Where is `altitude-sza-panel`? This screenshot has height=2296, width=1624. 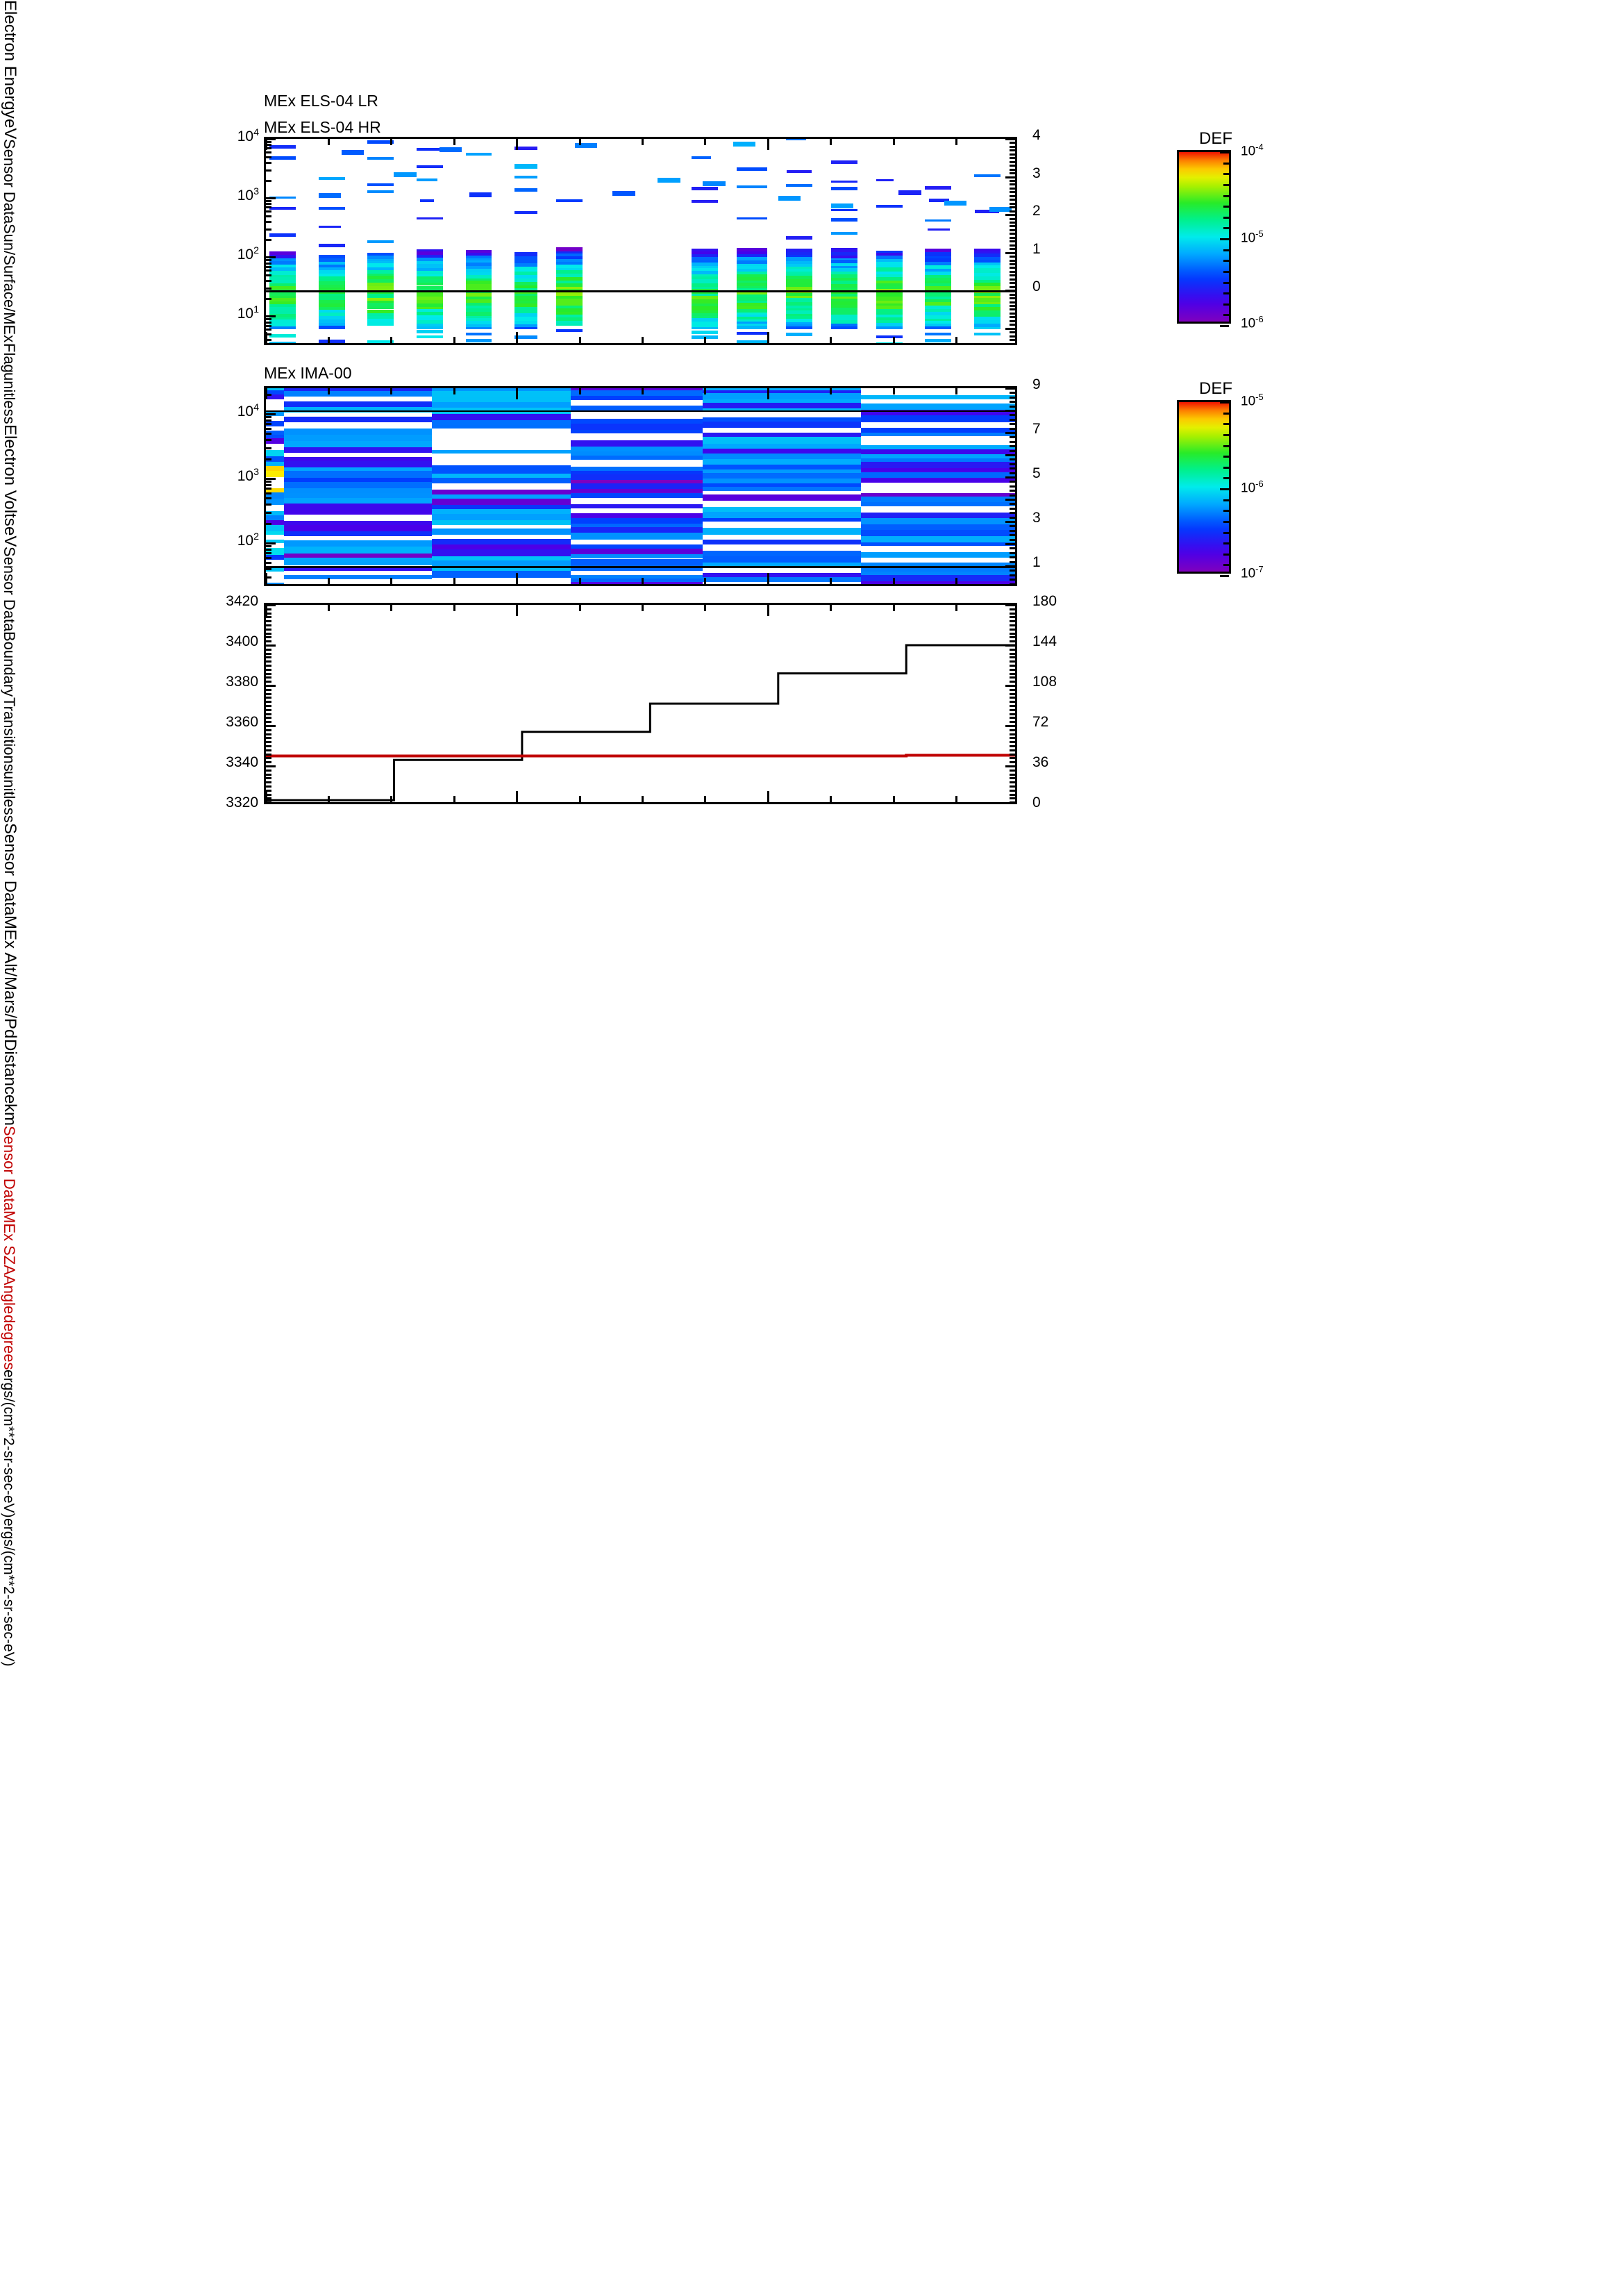 altitude-sza-panel is located at coordinates (640, 703).